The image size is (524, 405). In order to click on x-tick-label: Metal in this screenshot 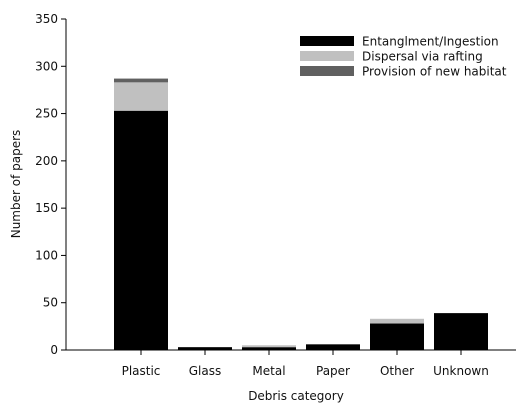, I will do `click(268, 371)`.